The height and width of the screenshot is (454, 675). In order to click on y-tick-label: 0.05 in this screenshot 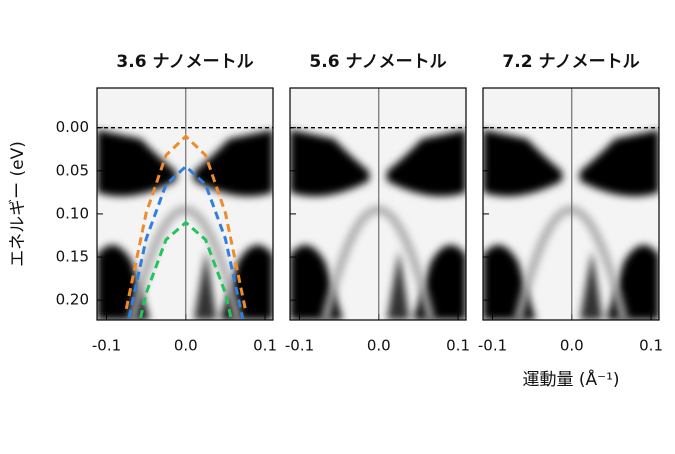, I will do `click(72, 170)`.